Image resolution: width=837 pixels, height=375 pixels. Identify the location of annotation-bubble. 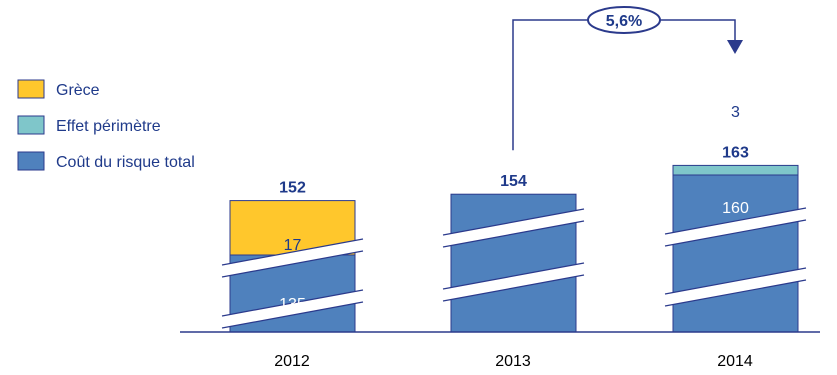
(624, 20).